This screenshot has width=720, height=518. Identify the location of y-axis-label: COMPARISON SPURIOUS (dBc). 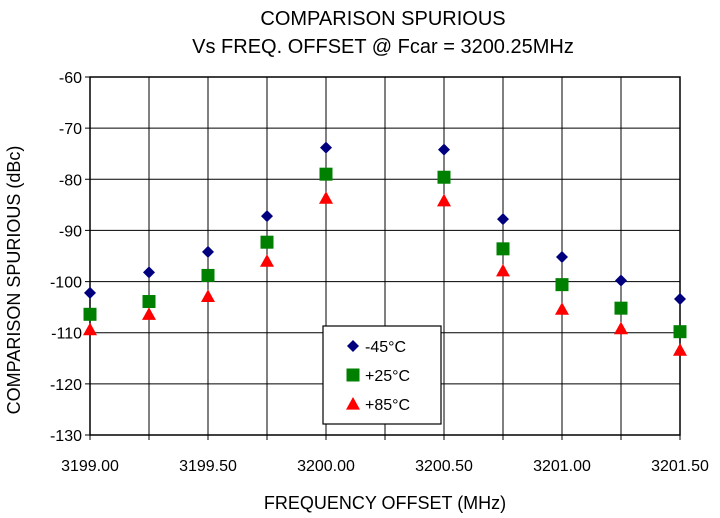
(14, 280).